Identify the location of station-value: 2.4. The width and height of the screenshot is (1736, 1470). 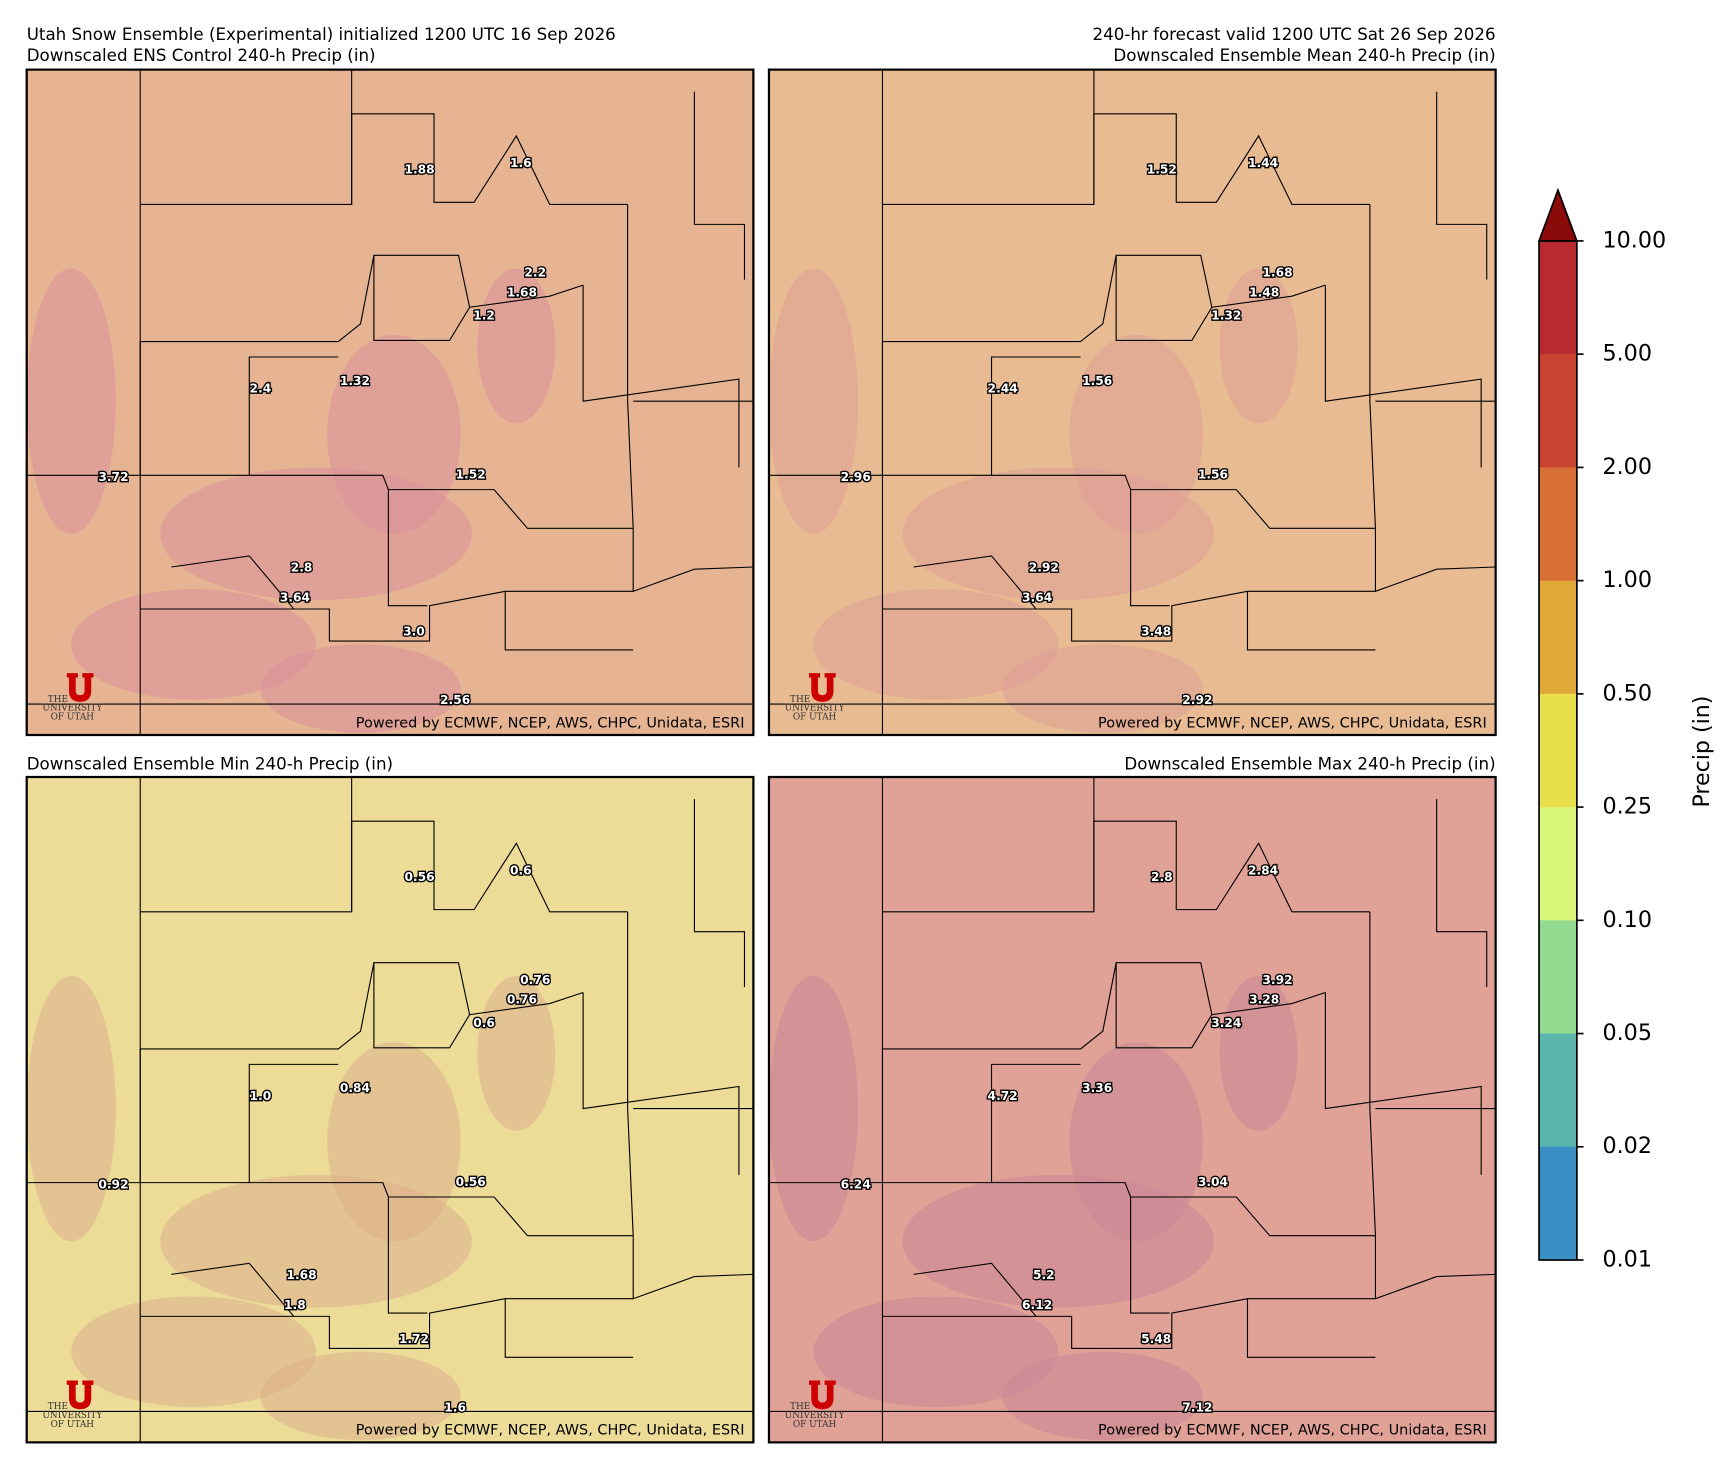
(261, 389).